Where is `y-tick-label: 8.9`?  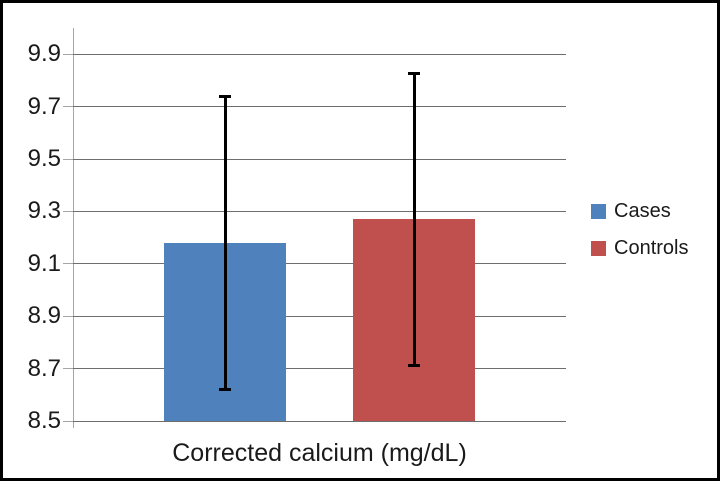 y-tick-label: 8.9 is located at coordinates (44, 316).